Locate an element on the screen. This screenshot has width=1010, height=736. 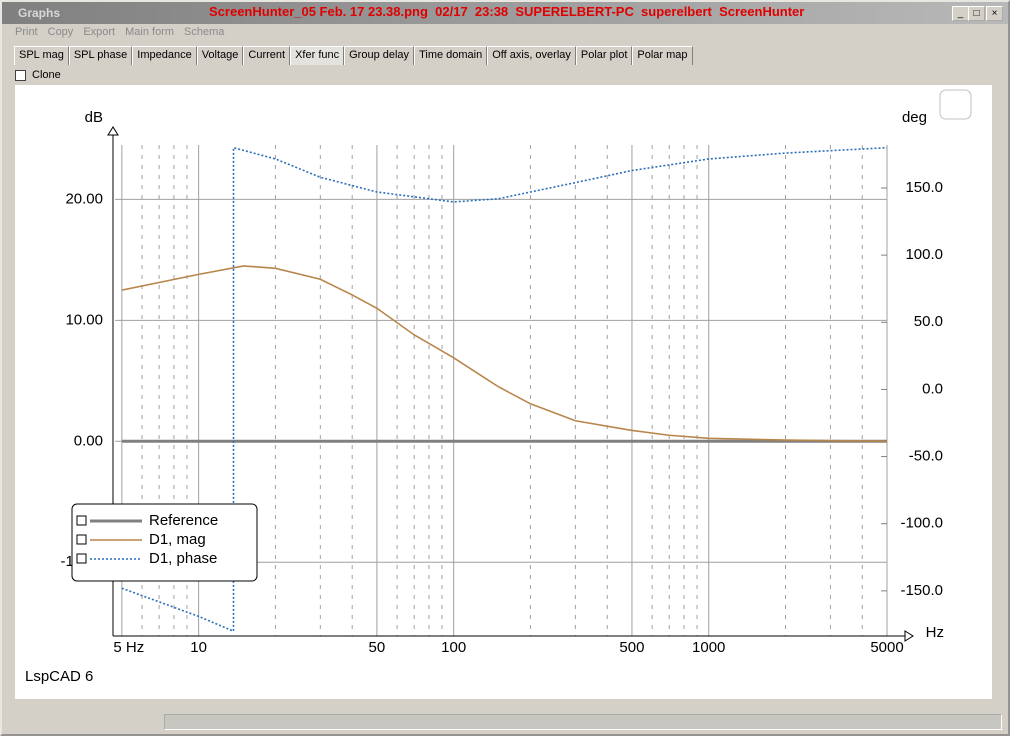
y2-tick-label: -150.0 is located at coordinates (921, 590).